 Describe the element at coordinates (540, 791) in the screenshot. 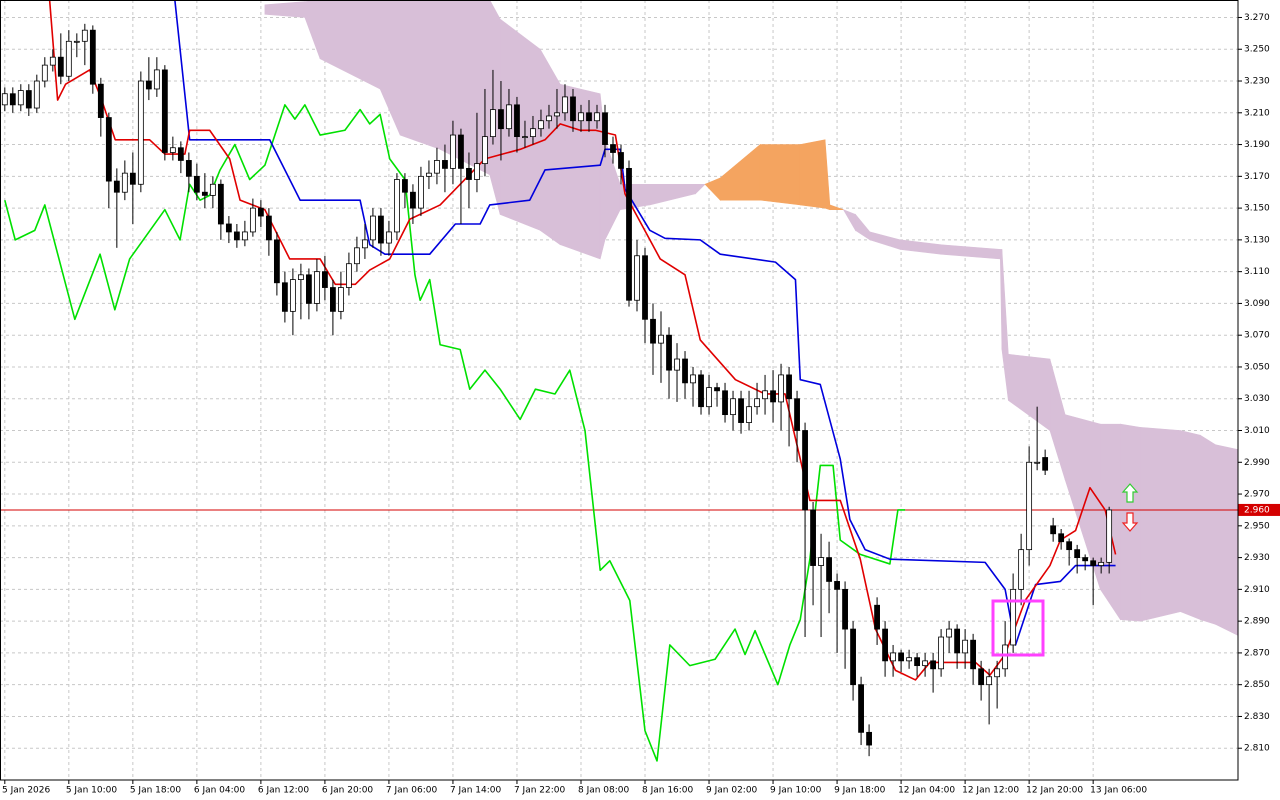

I see `x-tick-label: 7 Jan 22:00` at that location.